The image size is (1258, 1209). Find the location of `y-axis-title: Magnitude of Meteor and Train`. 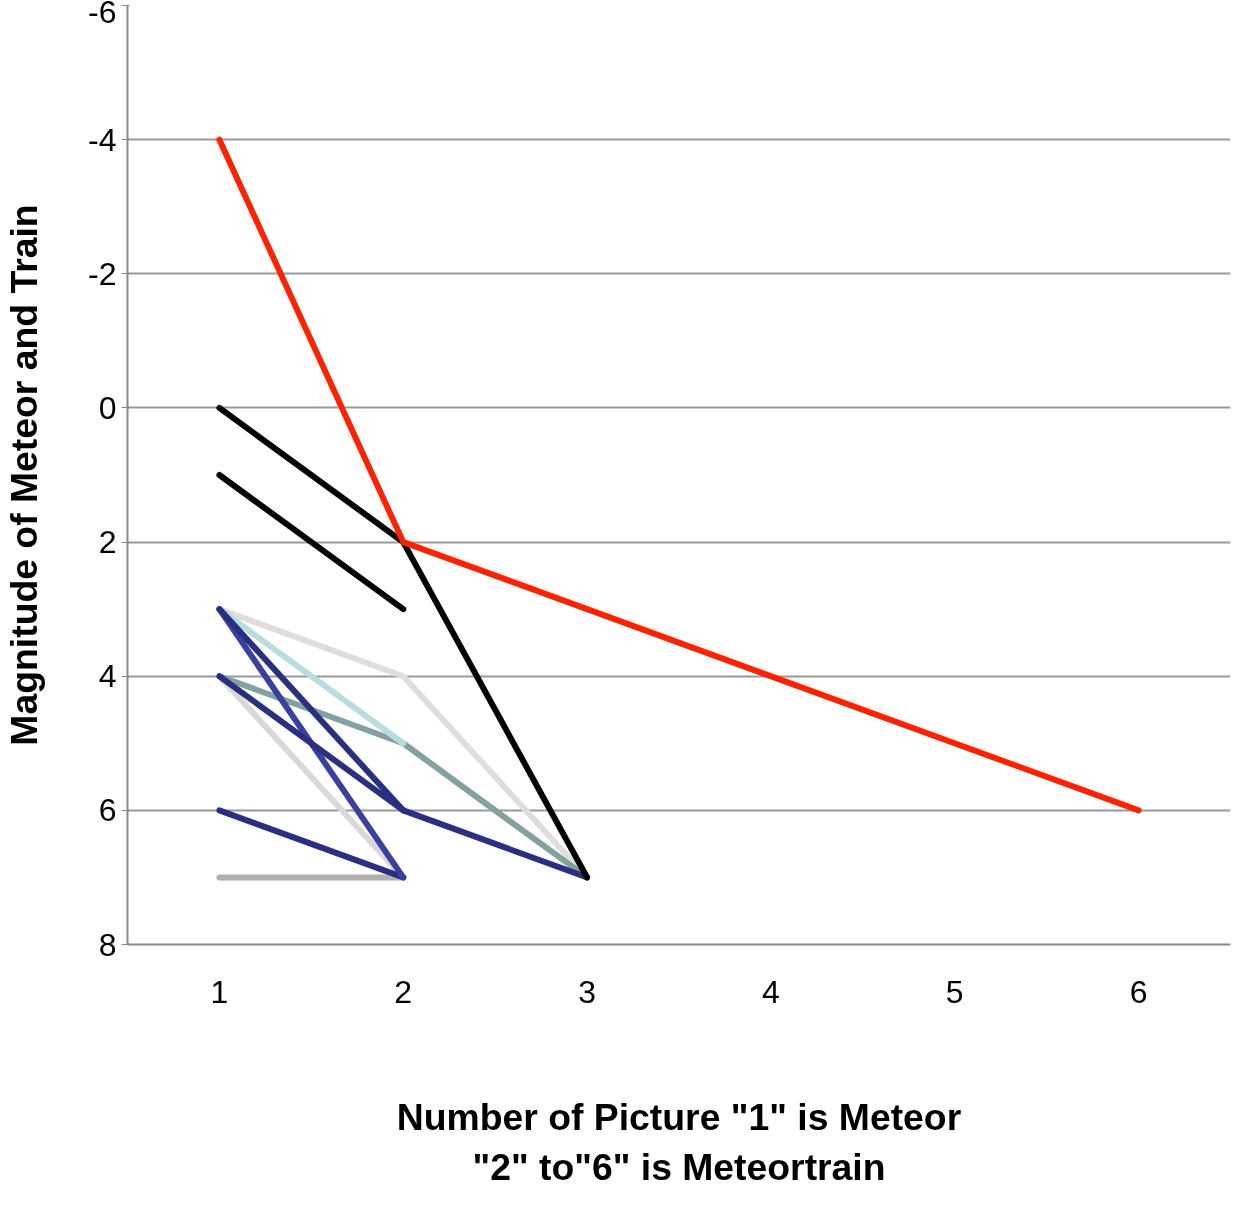

y-axis-title: Magnitude of Meteor and Train is located at coordinates (24, 475).